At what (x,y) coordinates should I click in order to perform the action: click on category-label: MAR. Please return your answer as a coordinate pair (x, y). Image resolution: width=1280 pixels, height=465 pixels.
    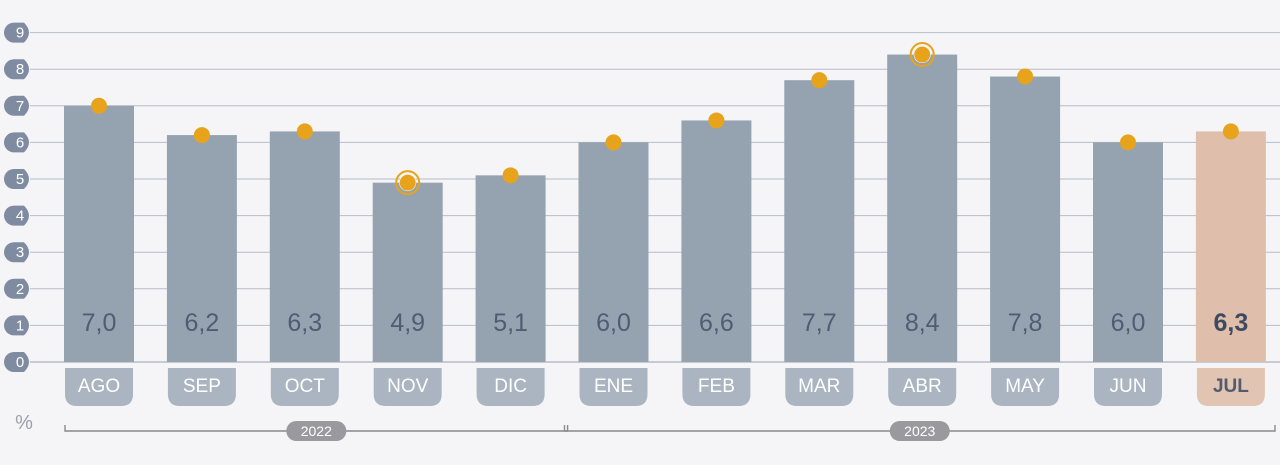
    Looking at the image, I should click on (819, 386).